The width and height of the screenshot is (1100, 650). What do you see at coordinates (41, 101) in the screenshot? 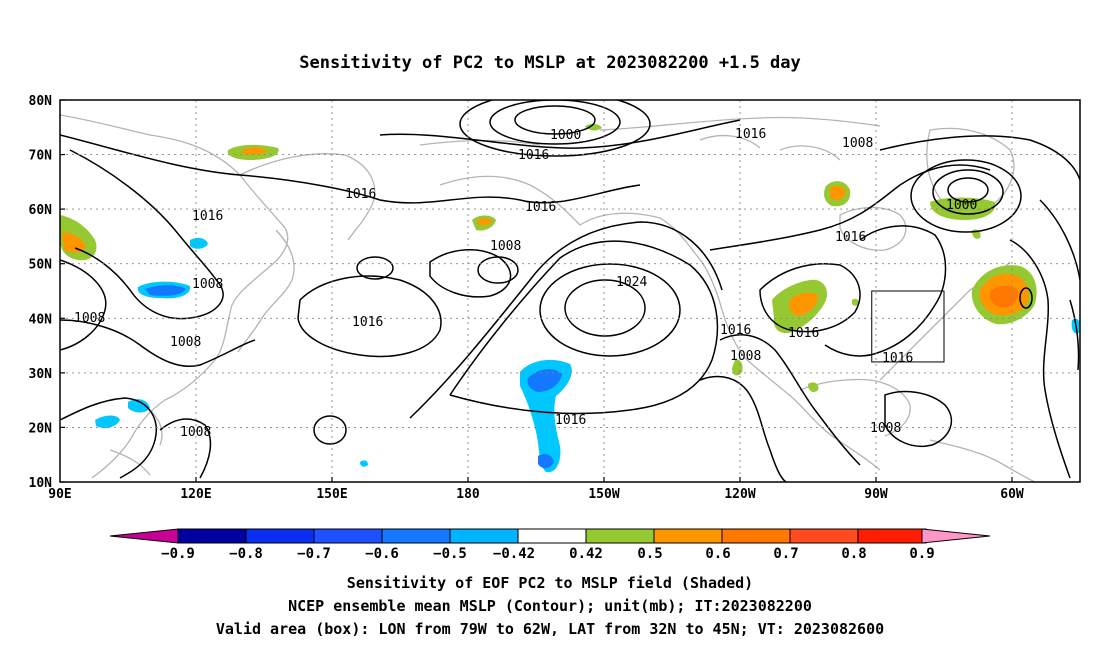
I see `lat-tick-label: 80N` at bounding box center [41, 101].